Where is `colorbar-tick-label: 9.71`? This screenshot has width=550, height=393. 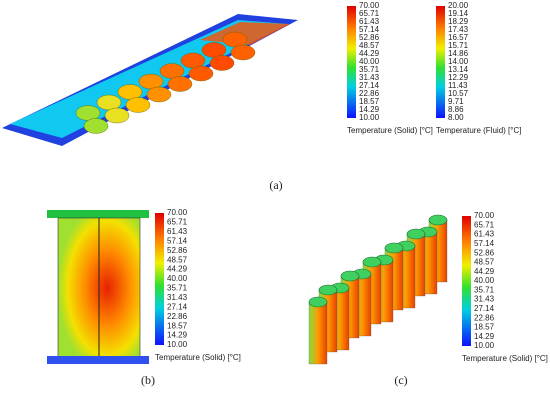
colorbar-tick-label: 9.71 is located at coordinates (456, 101).